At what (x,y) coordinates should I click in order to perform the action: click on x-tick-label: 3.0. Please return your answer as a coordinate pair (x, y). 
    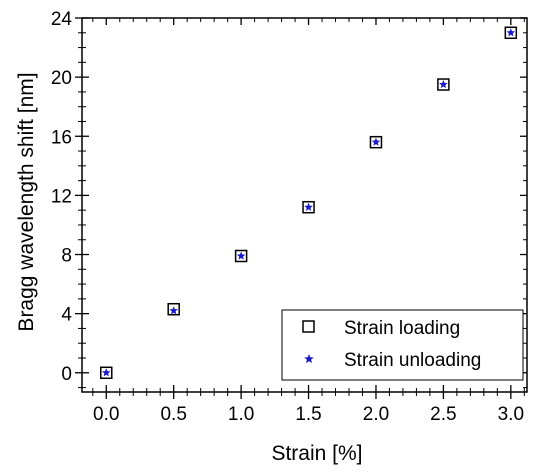
    Looking at the image, I should click on (511, 414).